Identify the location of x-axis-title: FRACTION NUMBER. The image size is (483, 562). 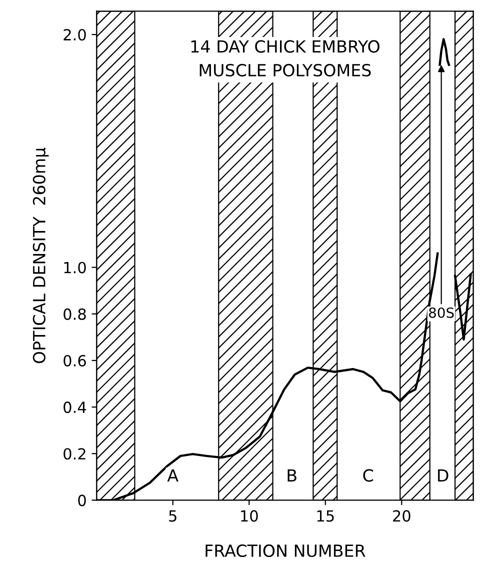
(286, 551).